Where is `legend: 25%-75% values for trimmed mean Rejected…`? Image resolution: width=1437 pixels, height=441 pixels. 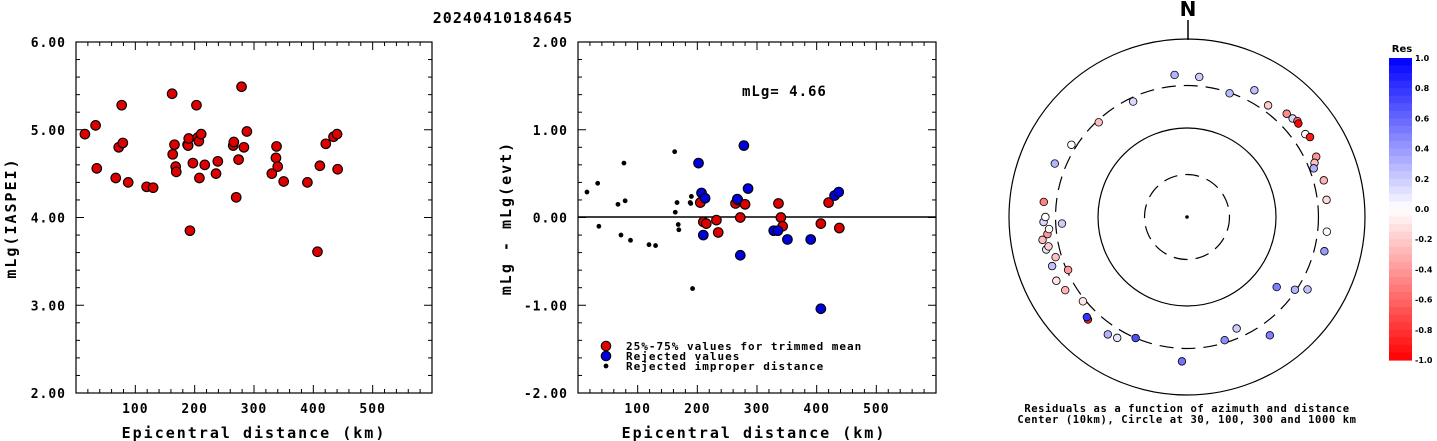 legend: 25%-75% values for trimmed mean Rejected… is located at coordinates (731, 356).